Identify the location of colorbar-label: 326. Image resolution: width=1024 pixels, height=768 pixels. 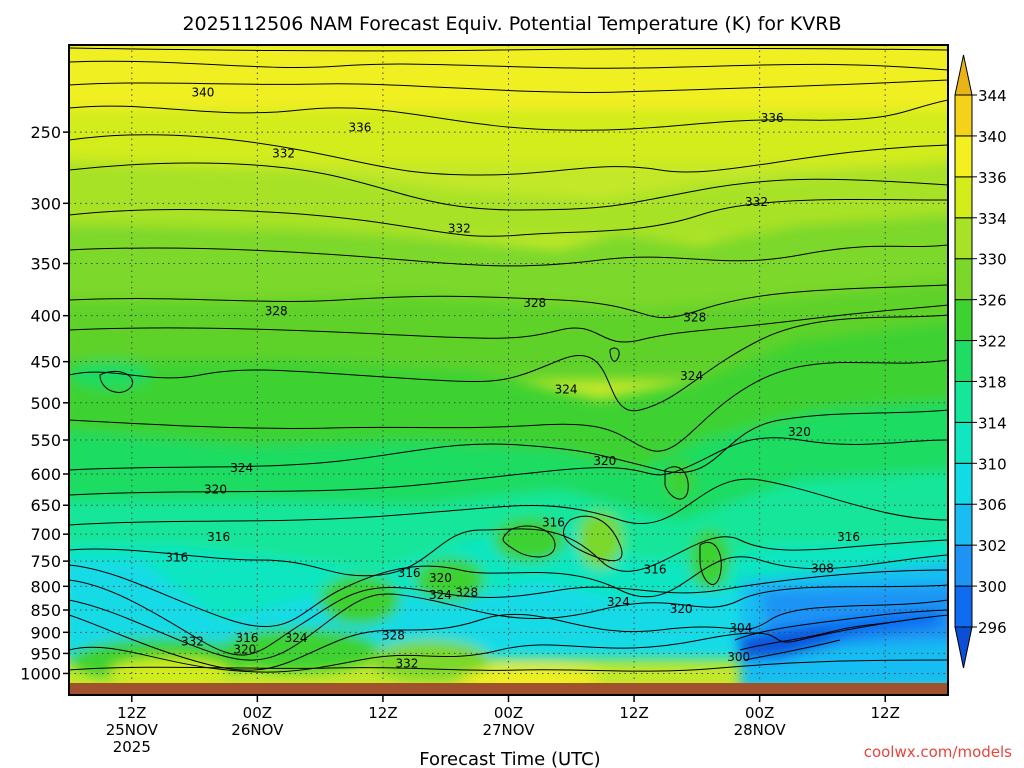
(992, 301).